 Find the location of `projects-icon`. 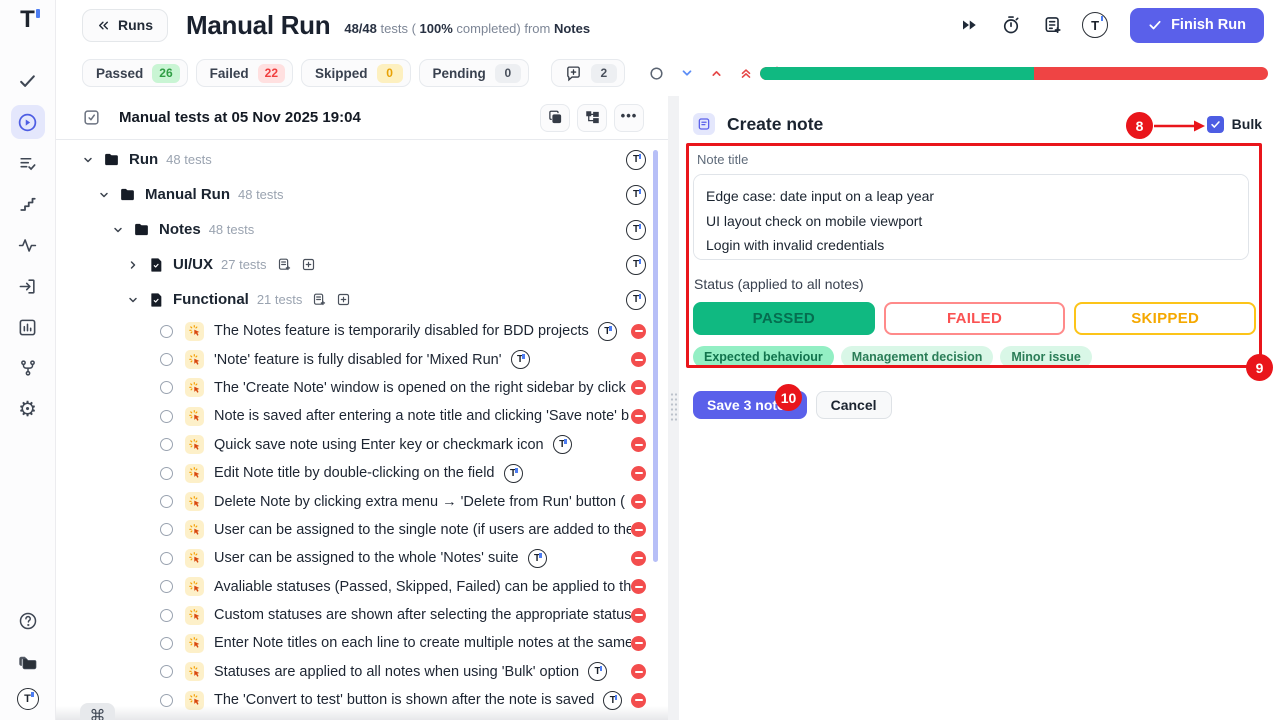

projects-icon is located at coordinates (28, 663).